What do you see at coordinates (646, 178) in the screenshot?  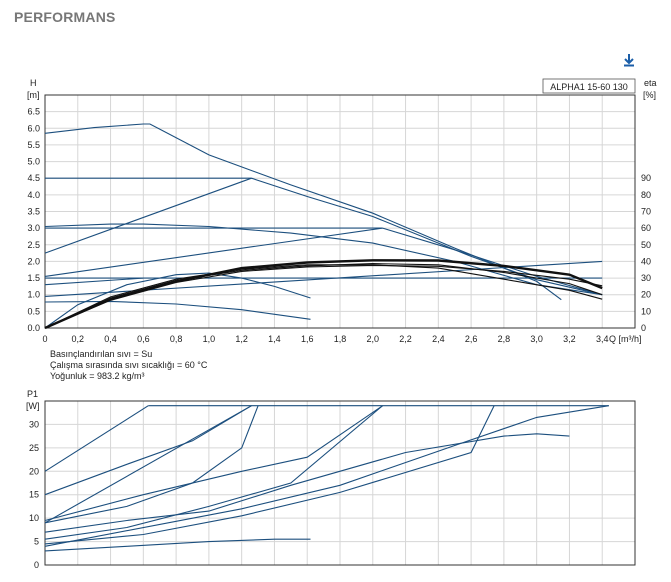 I see `y2-tick-label: 90` at bounding box center [646, 178].